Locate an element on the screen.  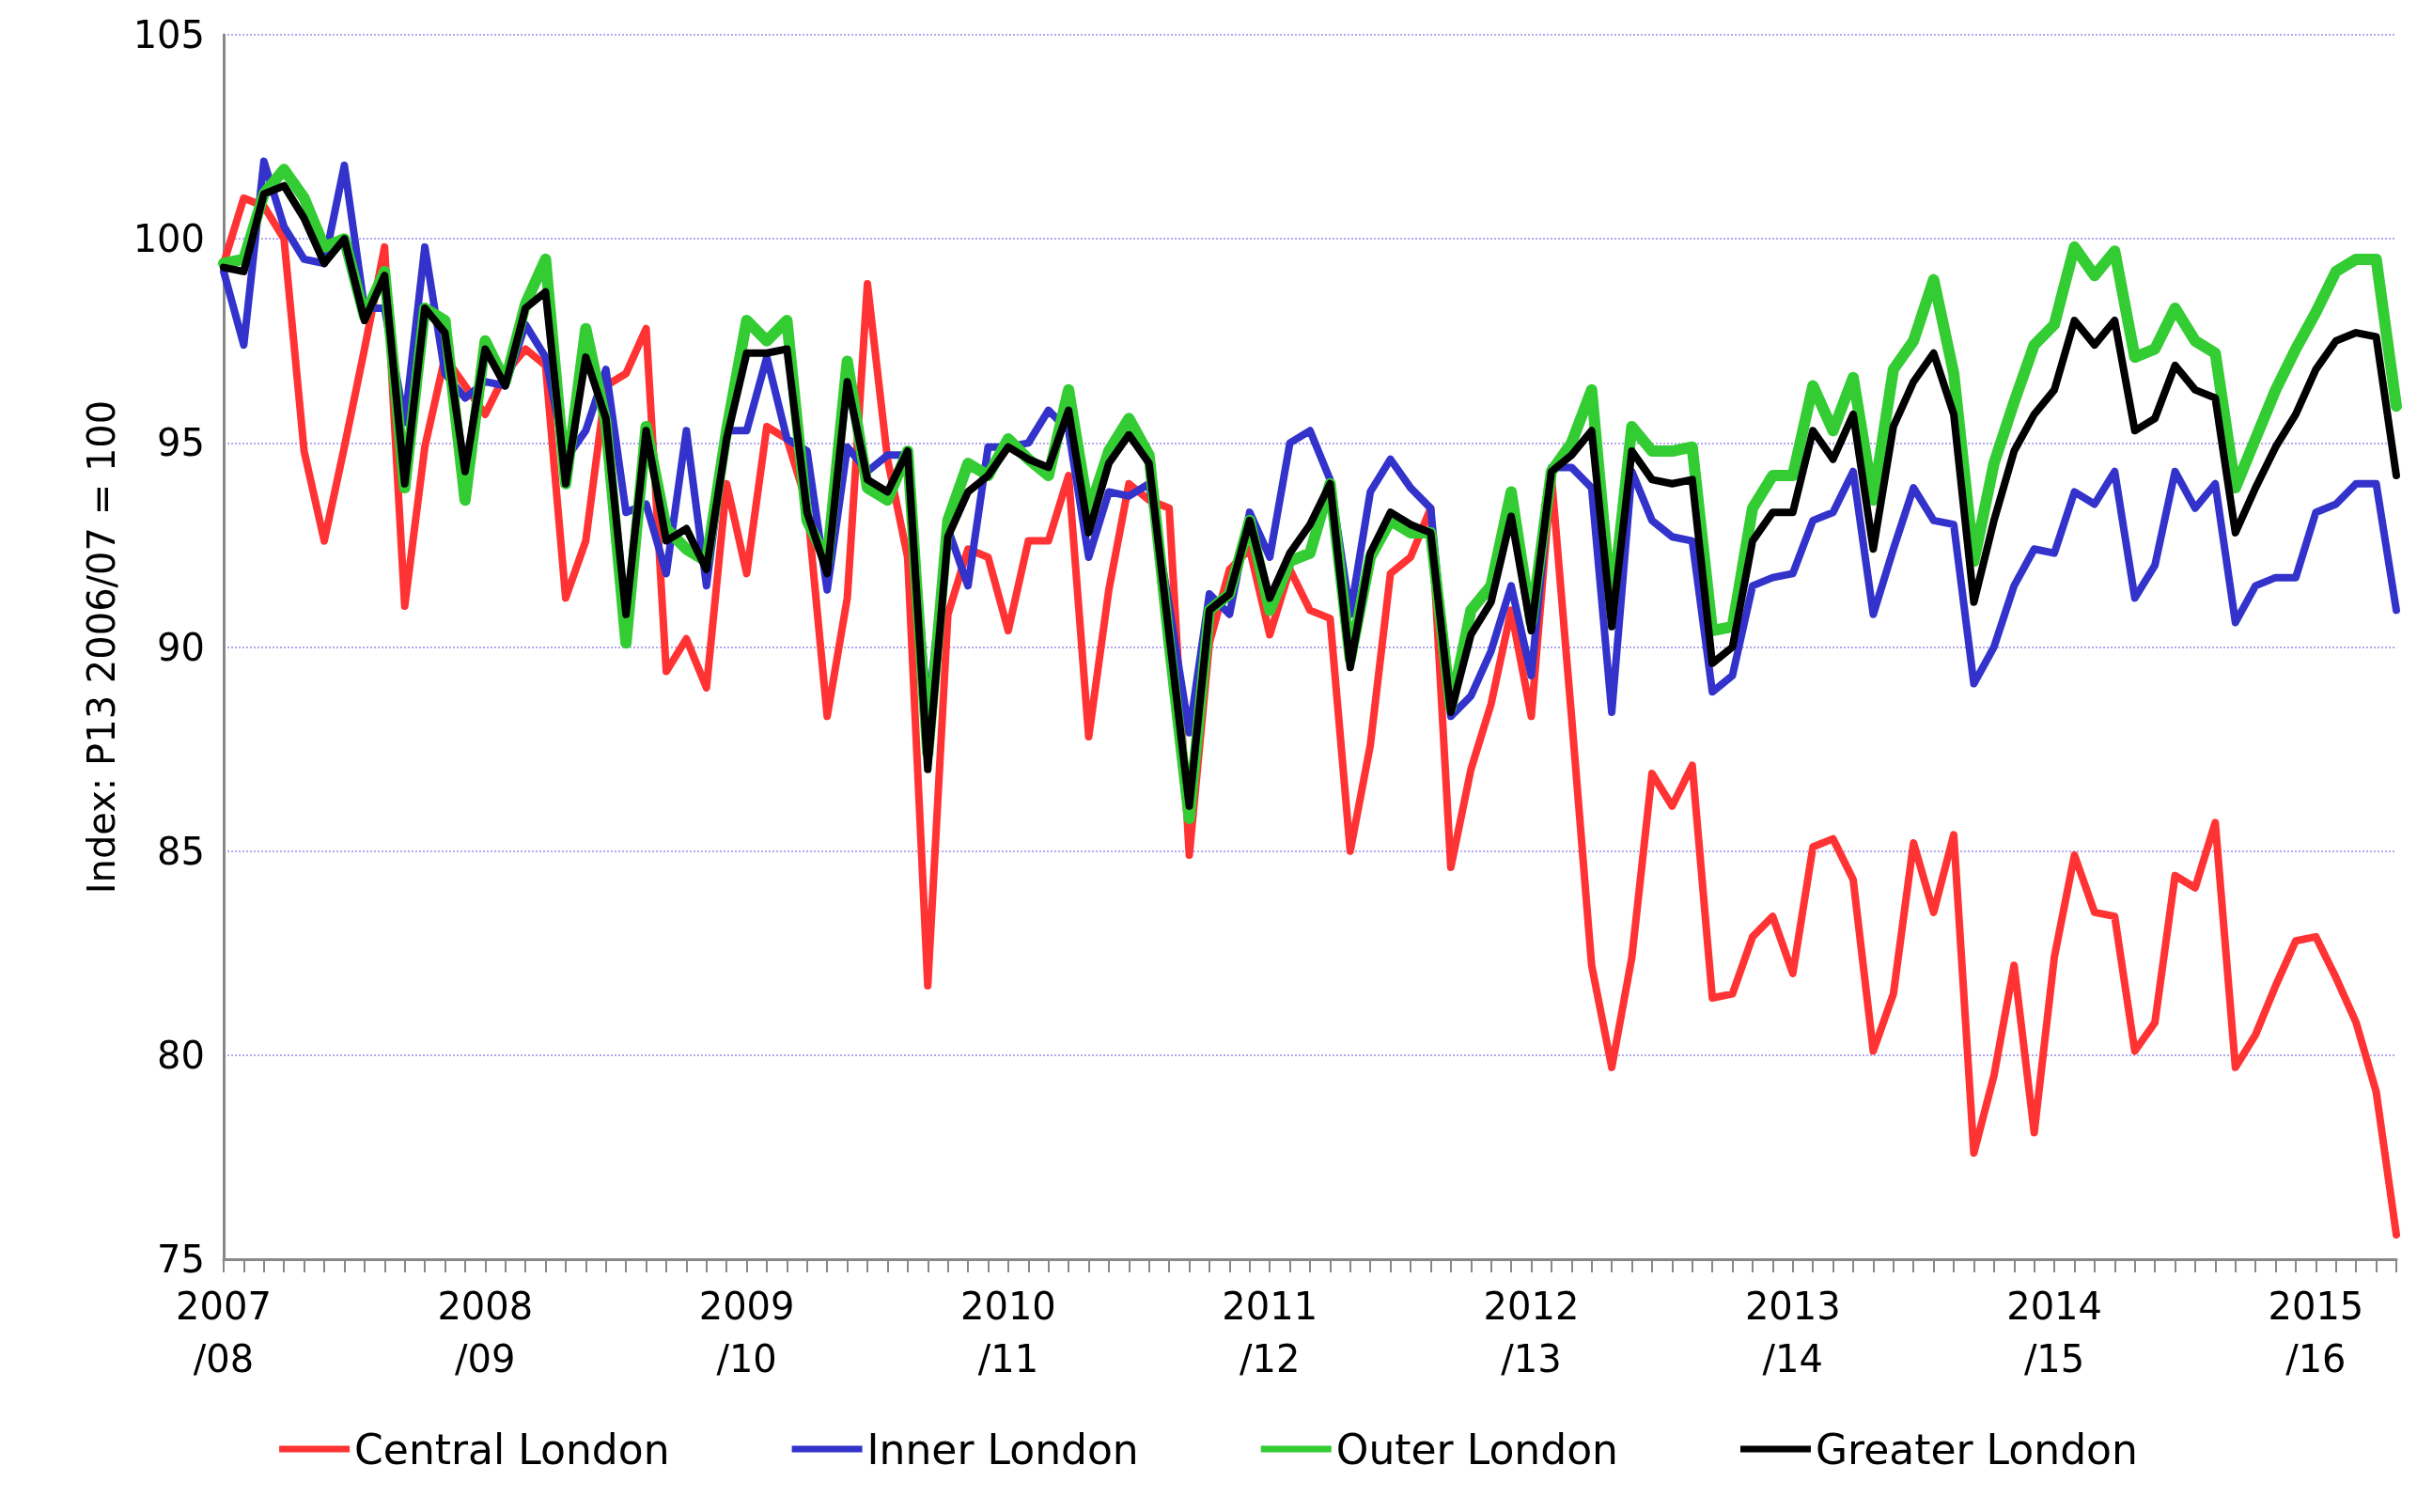
x-tick-label: 2008 /09 is located at coordinates (485, 1332).